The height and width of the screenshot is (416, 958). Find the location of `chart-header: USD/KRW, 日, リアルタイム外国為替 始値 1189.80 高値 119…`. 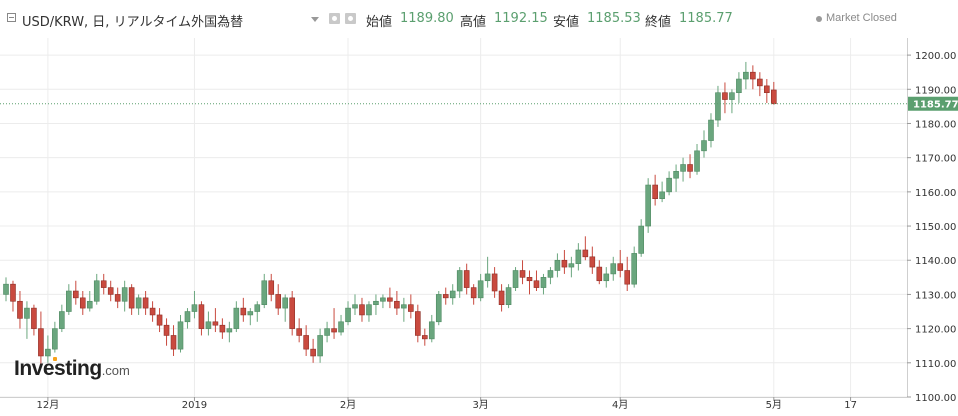

chart-header: USD/KRW, 日, リアルタイム外国為替 始値 1189.80 高値 119… is located at coordinates (479, 19).